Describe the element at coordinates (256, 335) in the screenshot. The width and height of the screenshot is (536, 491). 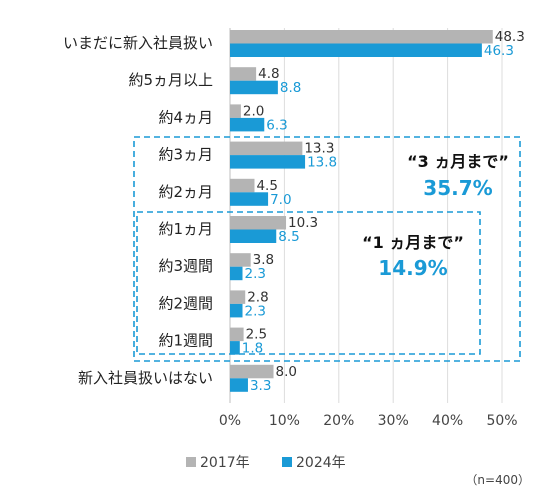
I see `value-label-2017: 2.5` at that location.